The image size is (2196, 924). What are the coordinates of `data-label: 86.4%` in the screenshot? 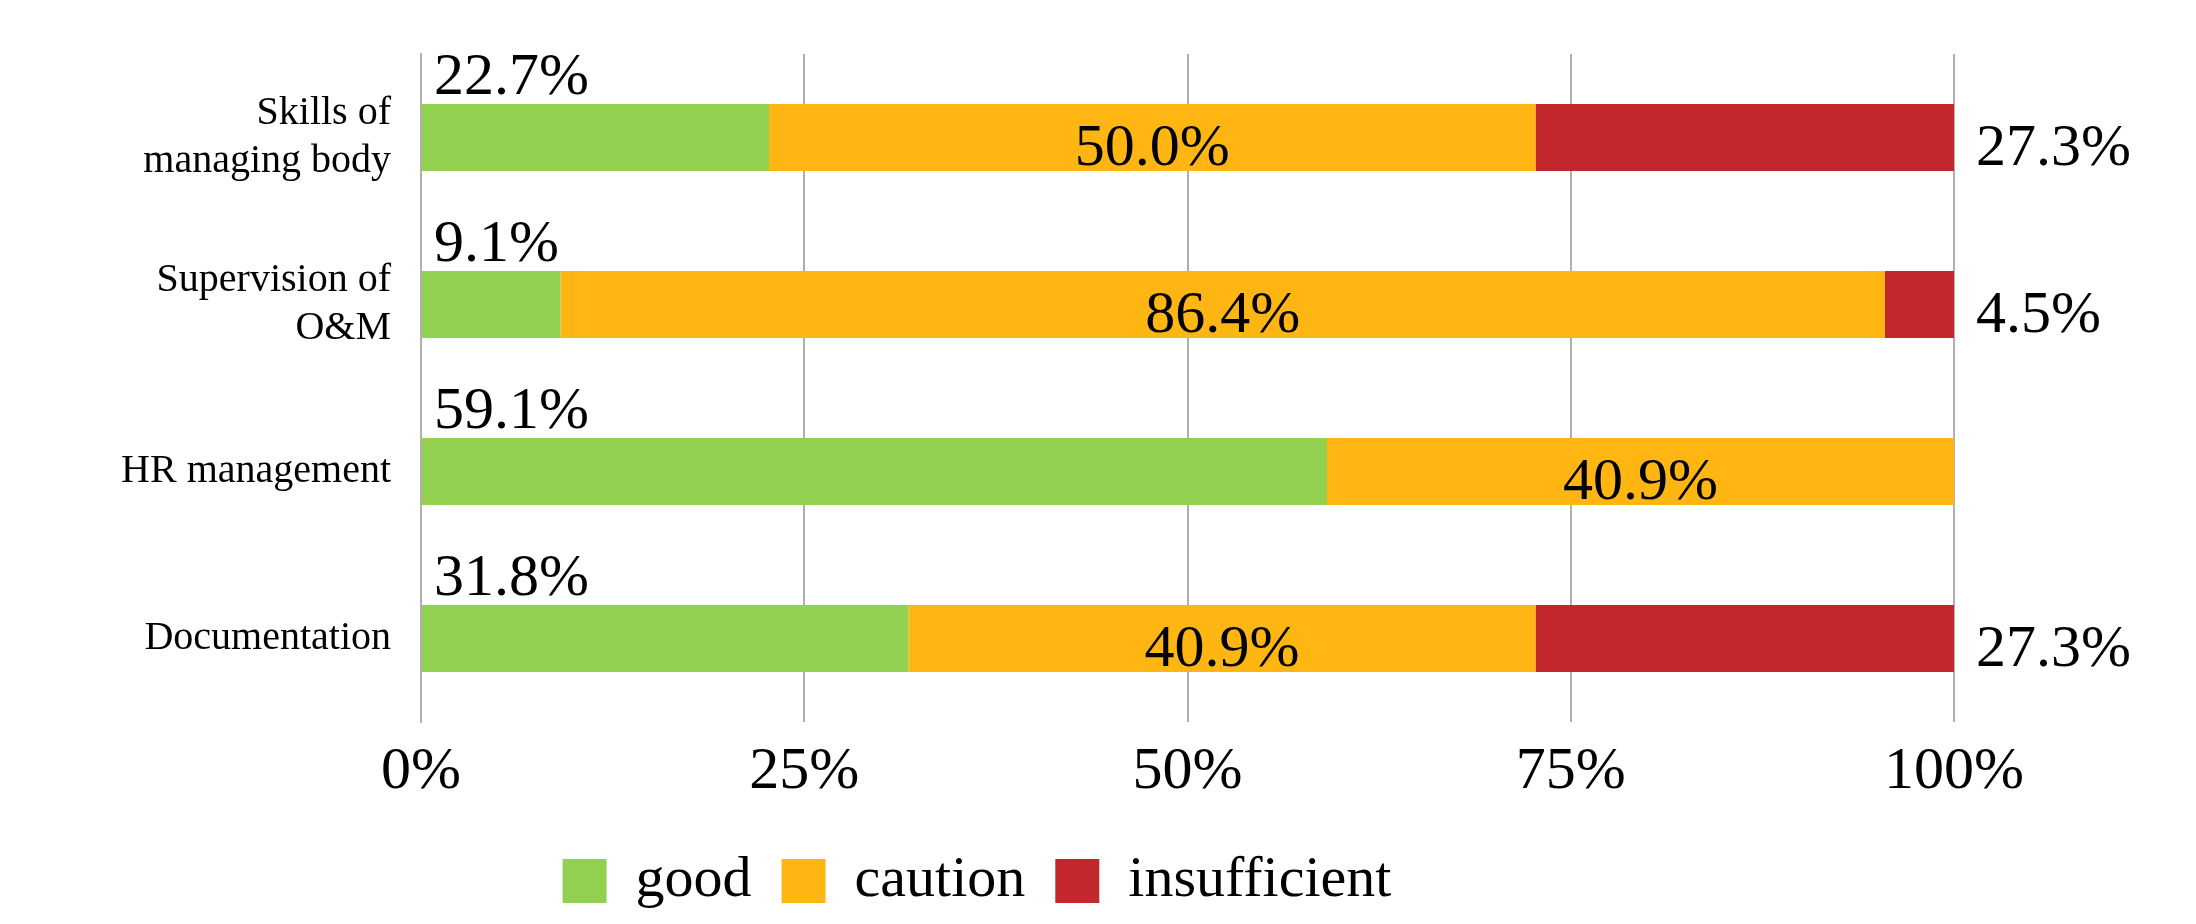 It's located at (1223, 312).